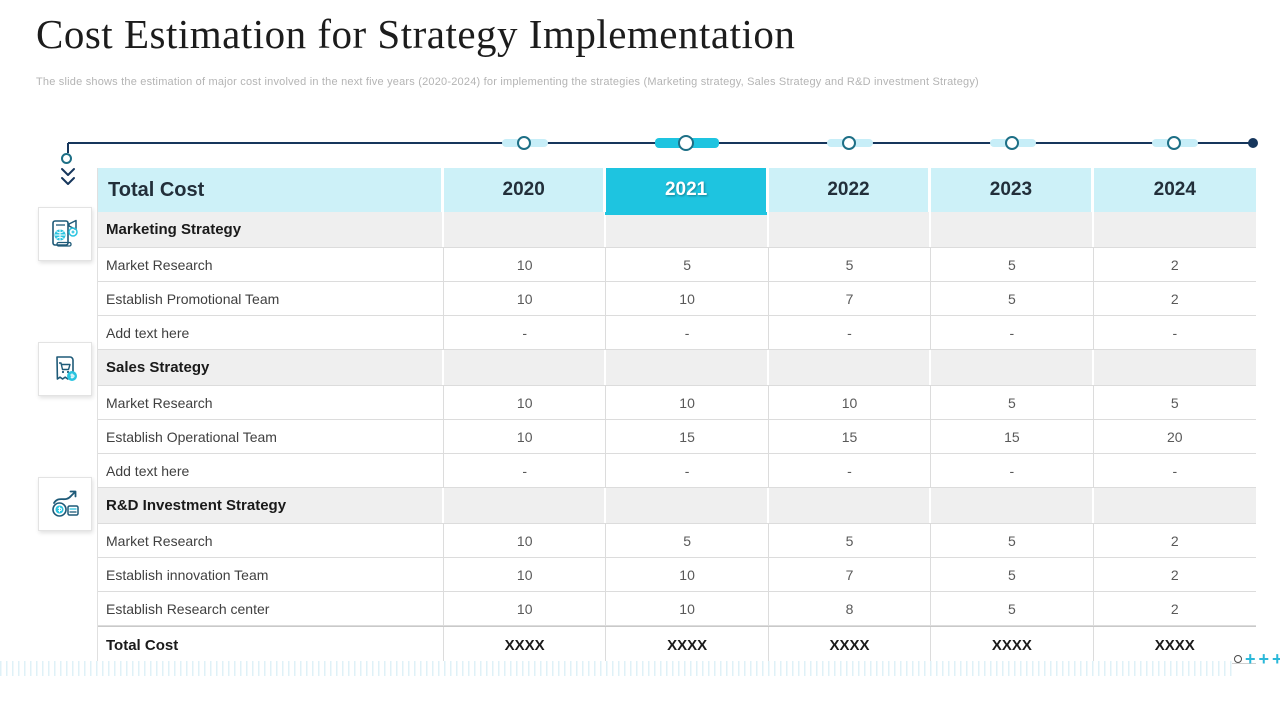 This screenshot has width=1280, height=720. I want to click on timeline-end-dot-icon, so click(1253, 143).